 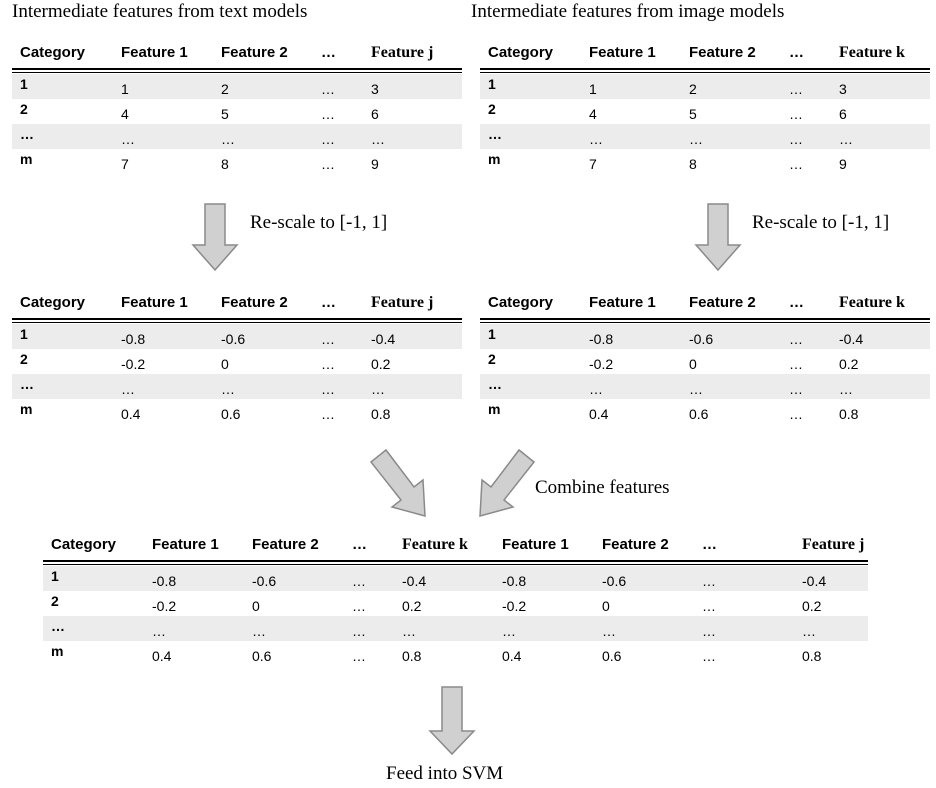 I want to click on value-cell: 1, so click(x=125, y=89).